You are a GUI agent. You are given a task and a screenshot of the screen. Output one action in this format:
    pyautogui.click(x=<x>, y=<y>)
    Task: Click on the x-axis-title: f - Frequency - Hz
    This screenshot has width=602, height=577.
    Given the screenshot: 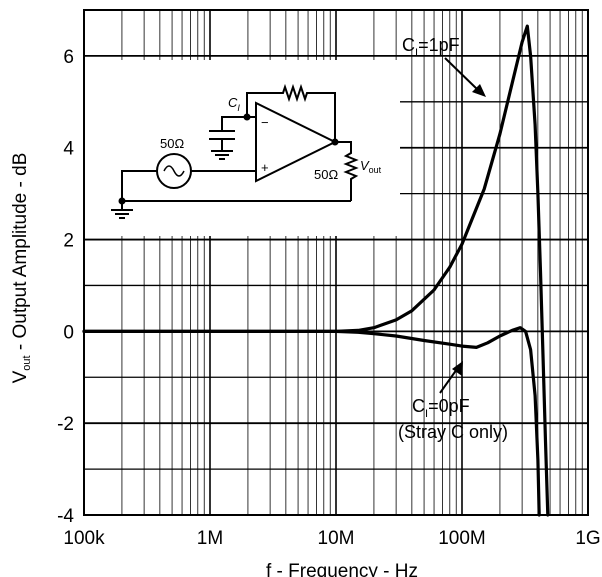 What is the action you would take?
    pyautogui.click(x=342, y=569)
    